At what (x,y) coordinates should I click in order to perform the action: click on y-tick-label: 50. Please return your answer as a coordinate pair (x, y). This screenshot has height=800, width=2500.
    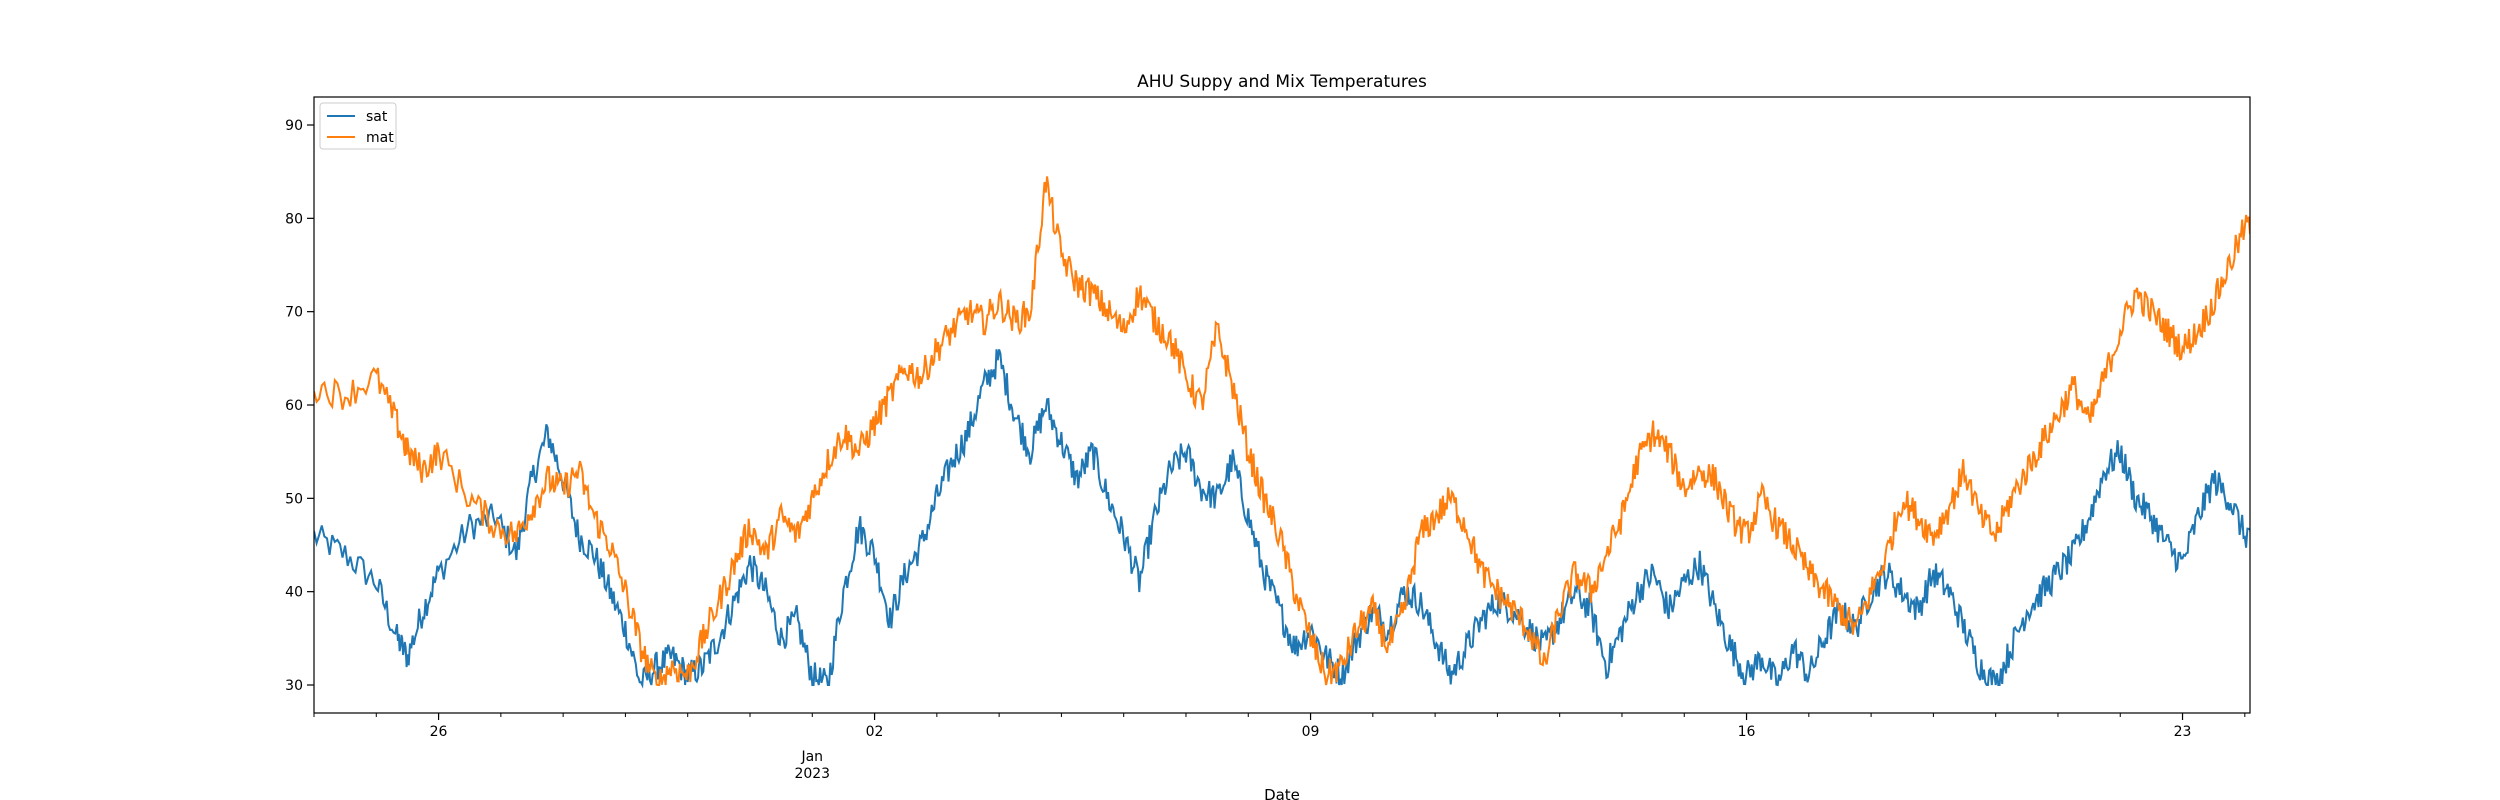
    Looking at the image, I should click on (294, 499).